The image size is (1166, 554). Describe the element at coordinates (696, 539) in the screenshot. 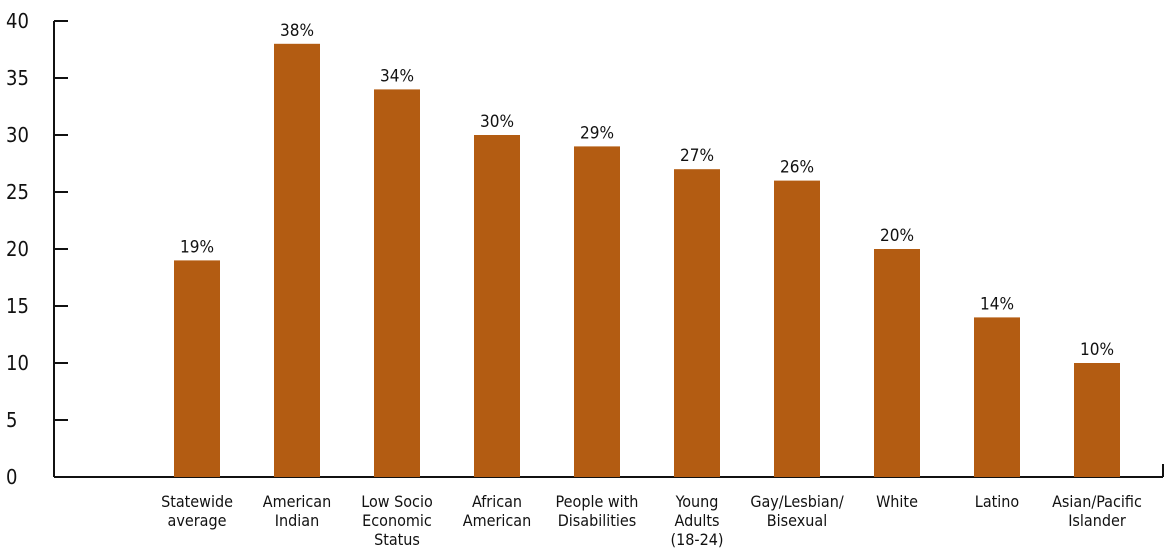

I see `category-label-line: (18-24)` at that location.